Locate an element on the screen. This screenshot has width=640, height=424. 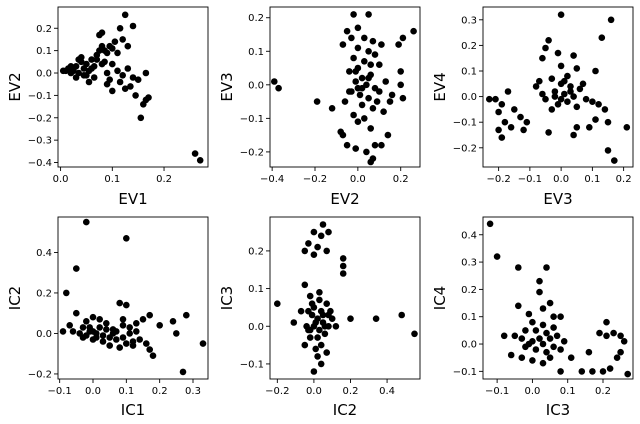
x-axis-label: IC3 is located at coordinates (558, 410).